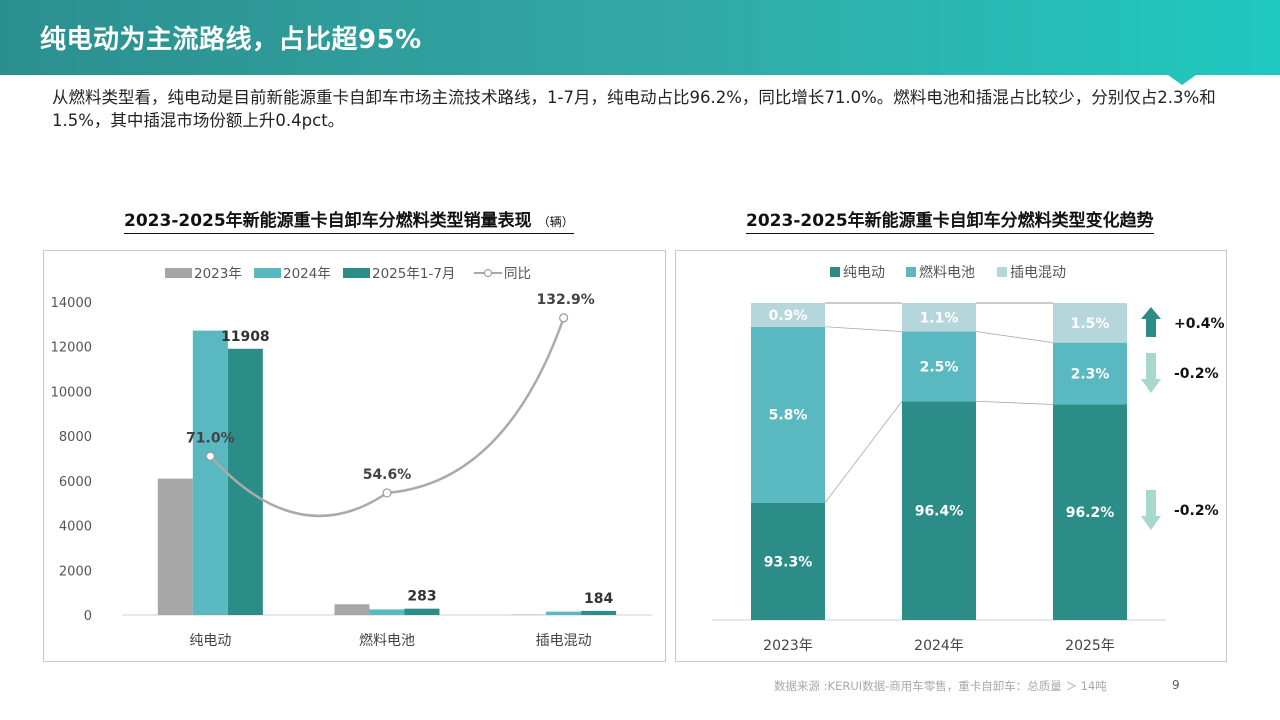  Describe the element at coordinates (564, 641) in the screenshot. I see `x-category-label: 插电混动` at that location.